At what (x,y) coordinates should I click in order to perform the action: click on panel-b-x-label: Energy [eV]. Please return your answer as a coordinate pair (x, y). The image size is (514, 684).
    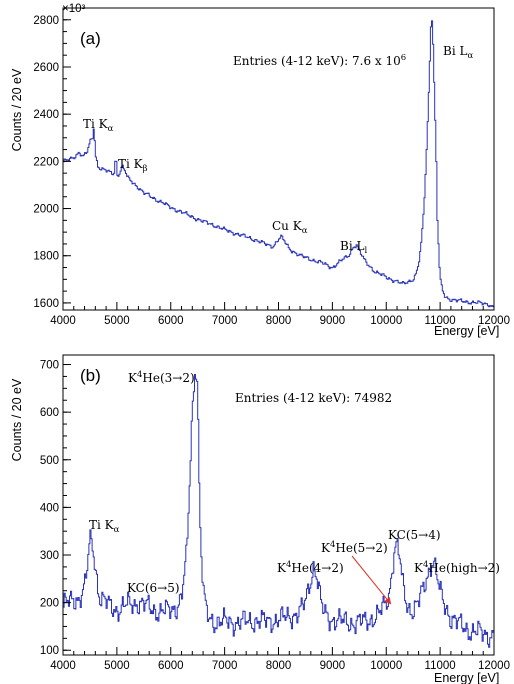
    Looking at the image, I should click on (466, 677).